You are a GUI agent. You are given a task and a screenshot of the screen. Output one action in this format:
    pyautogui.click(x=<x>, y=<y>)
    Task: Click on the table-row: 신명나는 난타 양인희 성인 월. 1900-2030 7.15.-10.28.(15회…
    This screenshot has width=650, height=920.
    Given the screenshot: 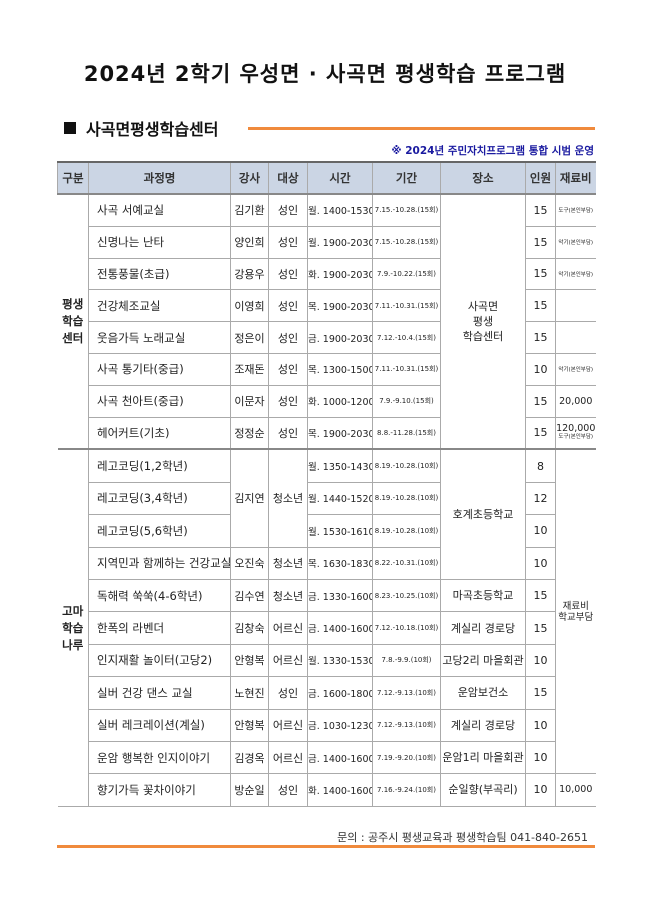 What is the action you would take?
    pyautogui.click(x=327, y=242)
    